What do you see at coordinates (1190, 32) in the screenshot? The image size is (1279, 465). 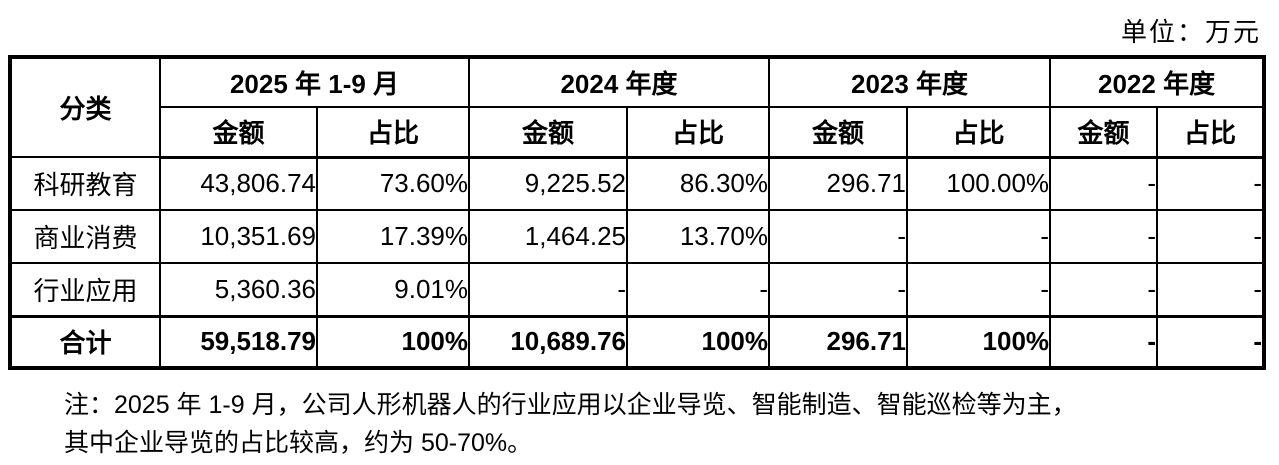 I see `unit-label: 单位：万元` at bounding box center [1190, 32].